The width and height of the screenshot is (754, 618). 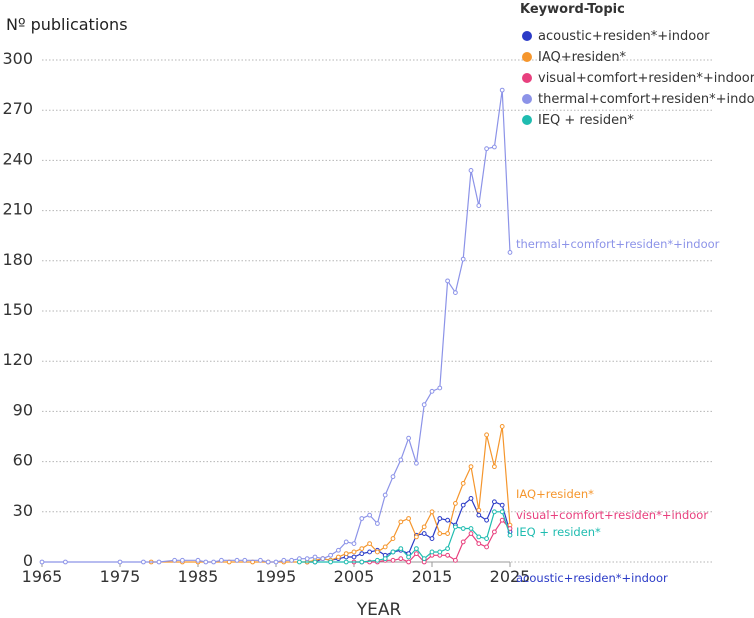 I want to click on x-tick-label: 1985, so click(x=198, y=576).